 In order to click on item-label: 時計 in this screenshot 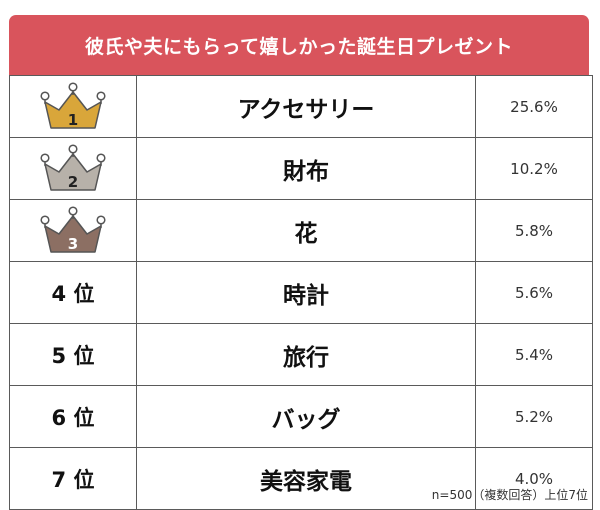, I will do `click(306, 292)`.